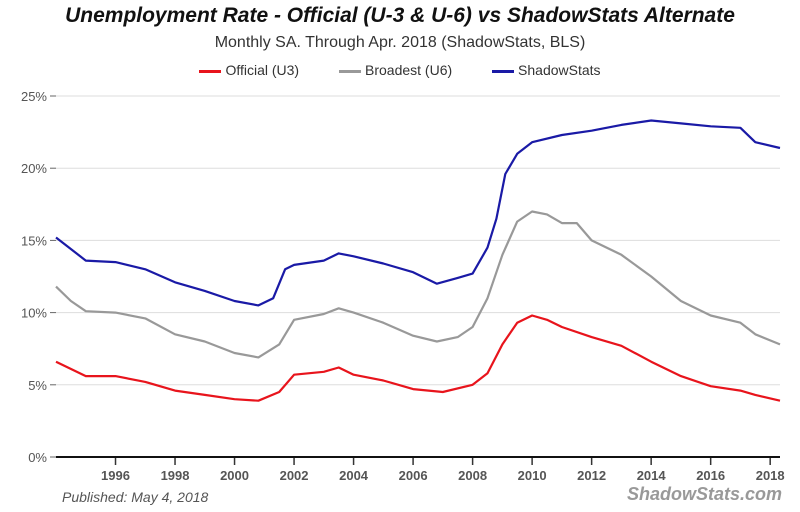 The height and width of the screenshot is (512, 800). What do you see at coordinates (710, 475) in the screenshot?
I see `x-tick-label: 2016` at bounding box center [710, 475].